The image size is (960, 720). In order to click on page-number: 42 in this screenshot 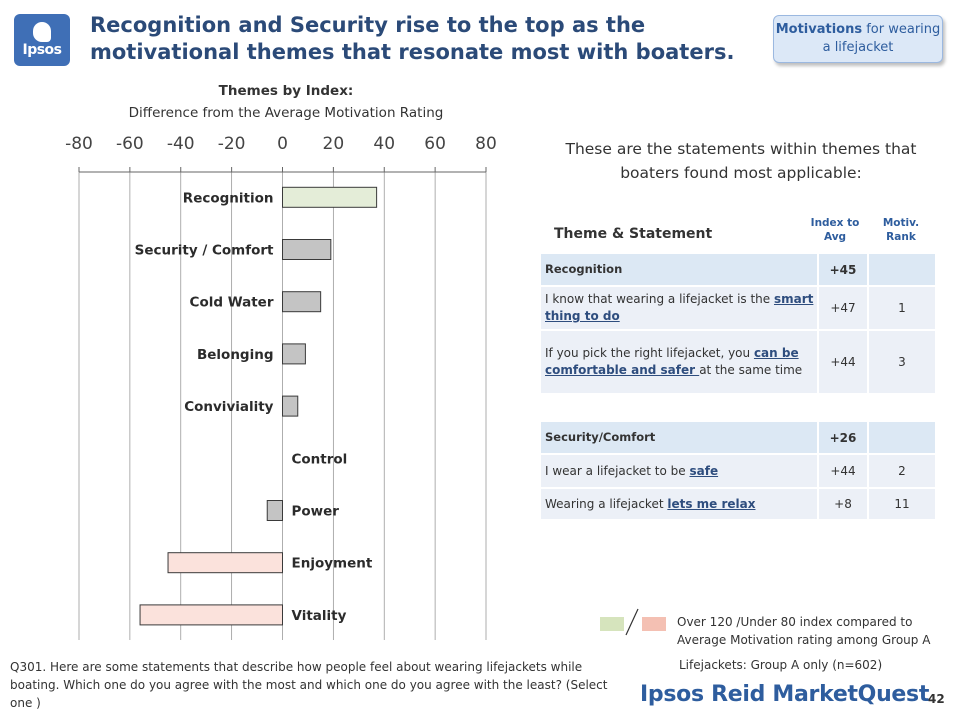, I will do `click(936, 699)`.